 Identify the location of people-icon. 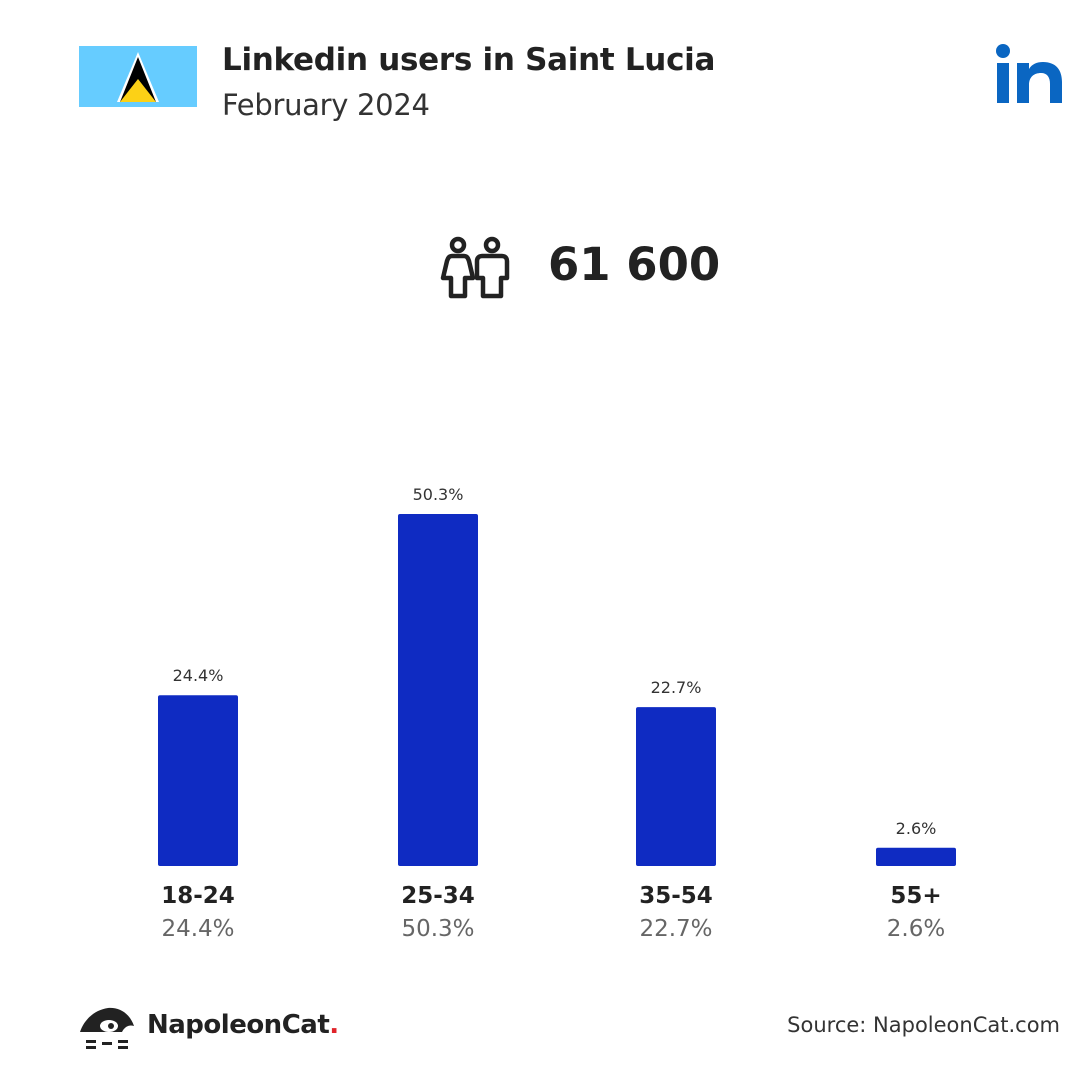
(475, 267).